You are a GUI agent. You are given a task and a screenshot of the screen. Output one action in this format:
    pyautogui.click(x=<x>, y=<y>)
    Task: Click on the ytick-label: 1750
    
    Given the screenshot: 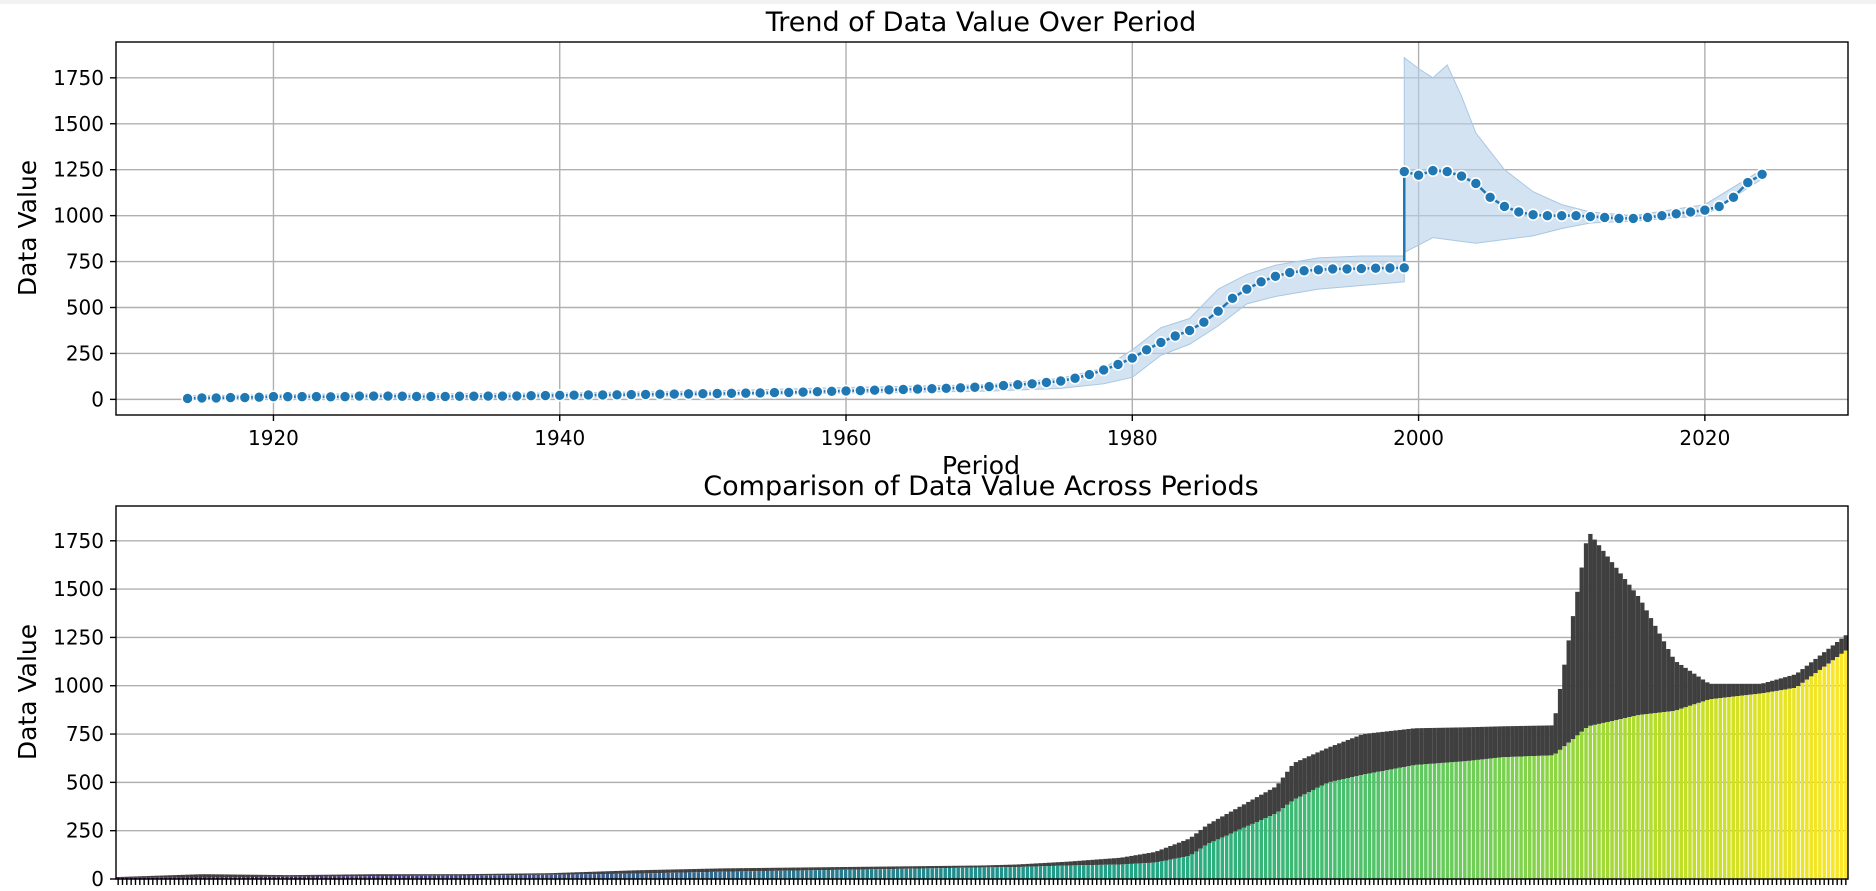 What is the action you would take?
    pyautogui.click(x=78, y=78)
    